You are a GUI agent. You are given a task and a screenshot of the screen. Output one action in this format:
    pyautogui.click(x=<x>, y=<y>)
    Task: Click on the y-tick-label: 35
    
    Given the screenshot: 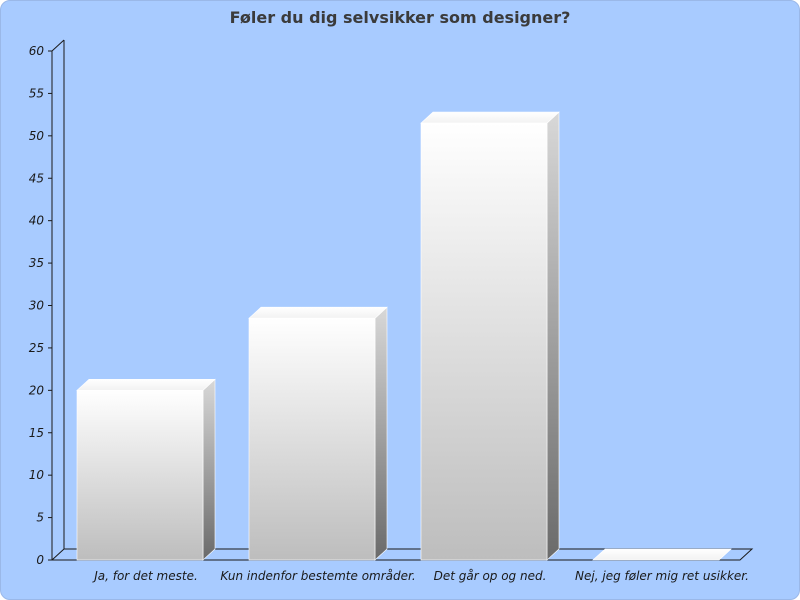 What is the action you would take?
    pyautogui.click(x=36, y=263)
    